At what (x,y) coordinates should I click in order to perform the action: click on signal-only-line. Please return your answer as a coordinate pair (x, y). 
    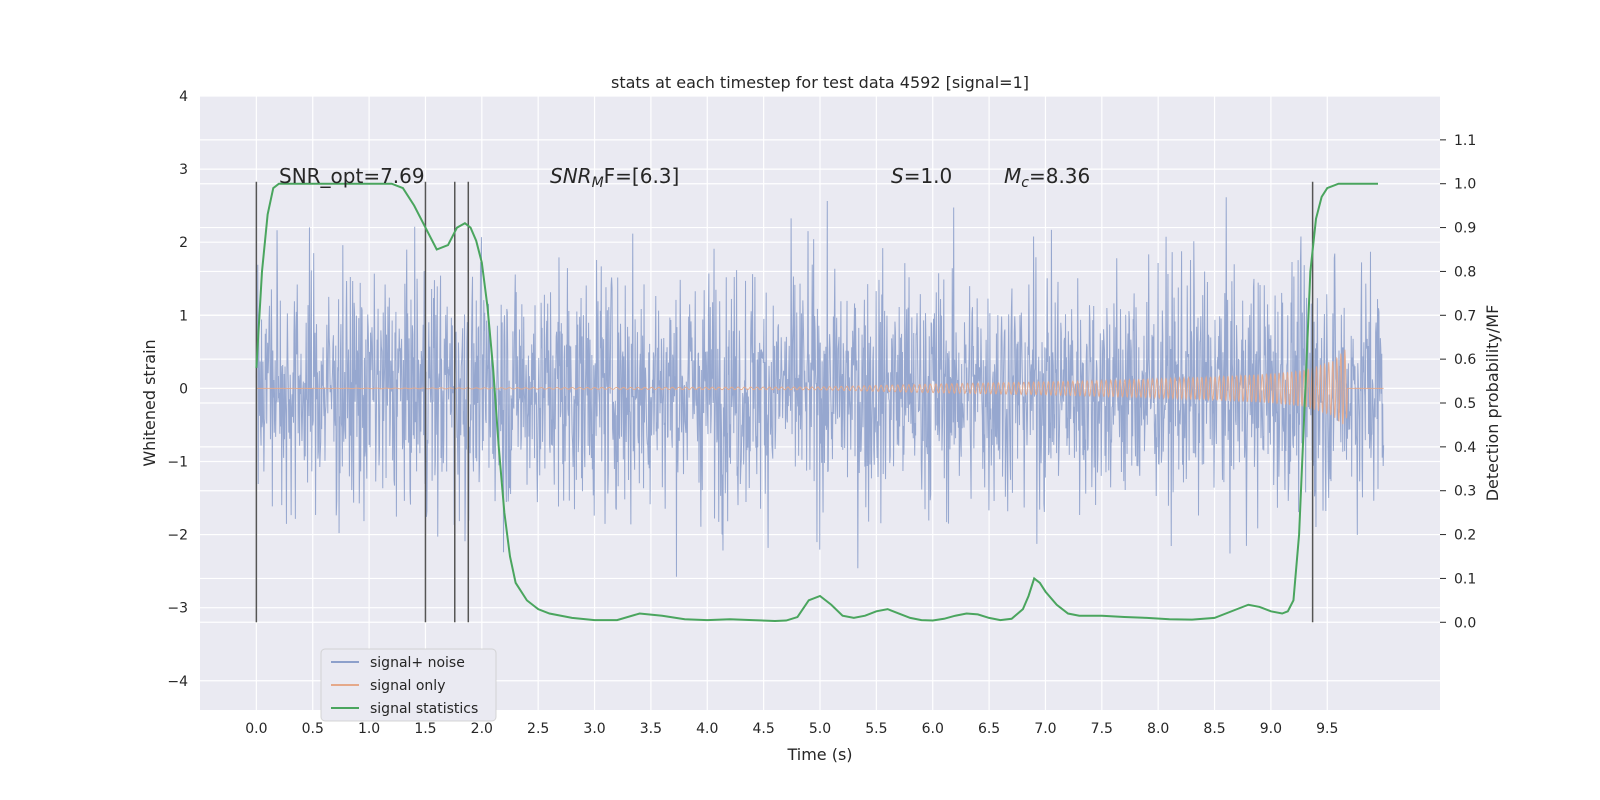
    Looking at the image, I should click on (820, 387).